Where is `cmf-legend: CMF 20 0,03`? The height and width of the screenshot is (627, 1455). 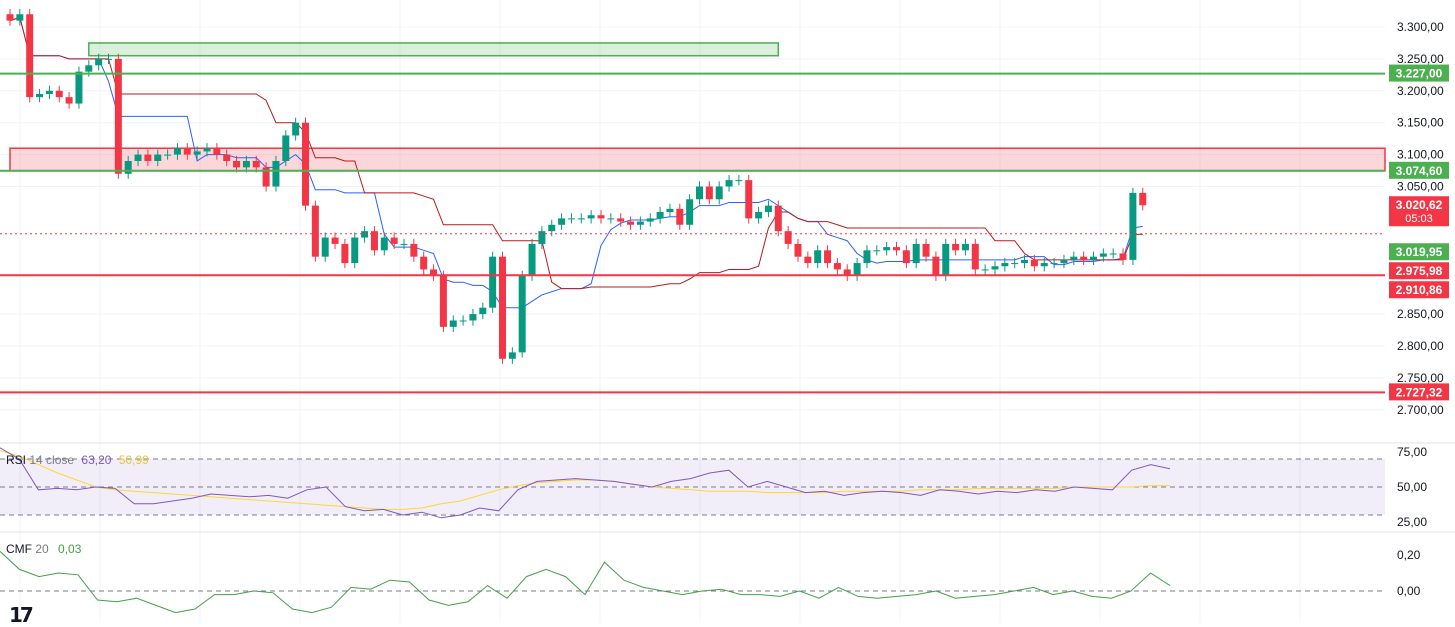
cmf-legend: CMF 20 0,03 is located at coordinates (43, 549).